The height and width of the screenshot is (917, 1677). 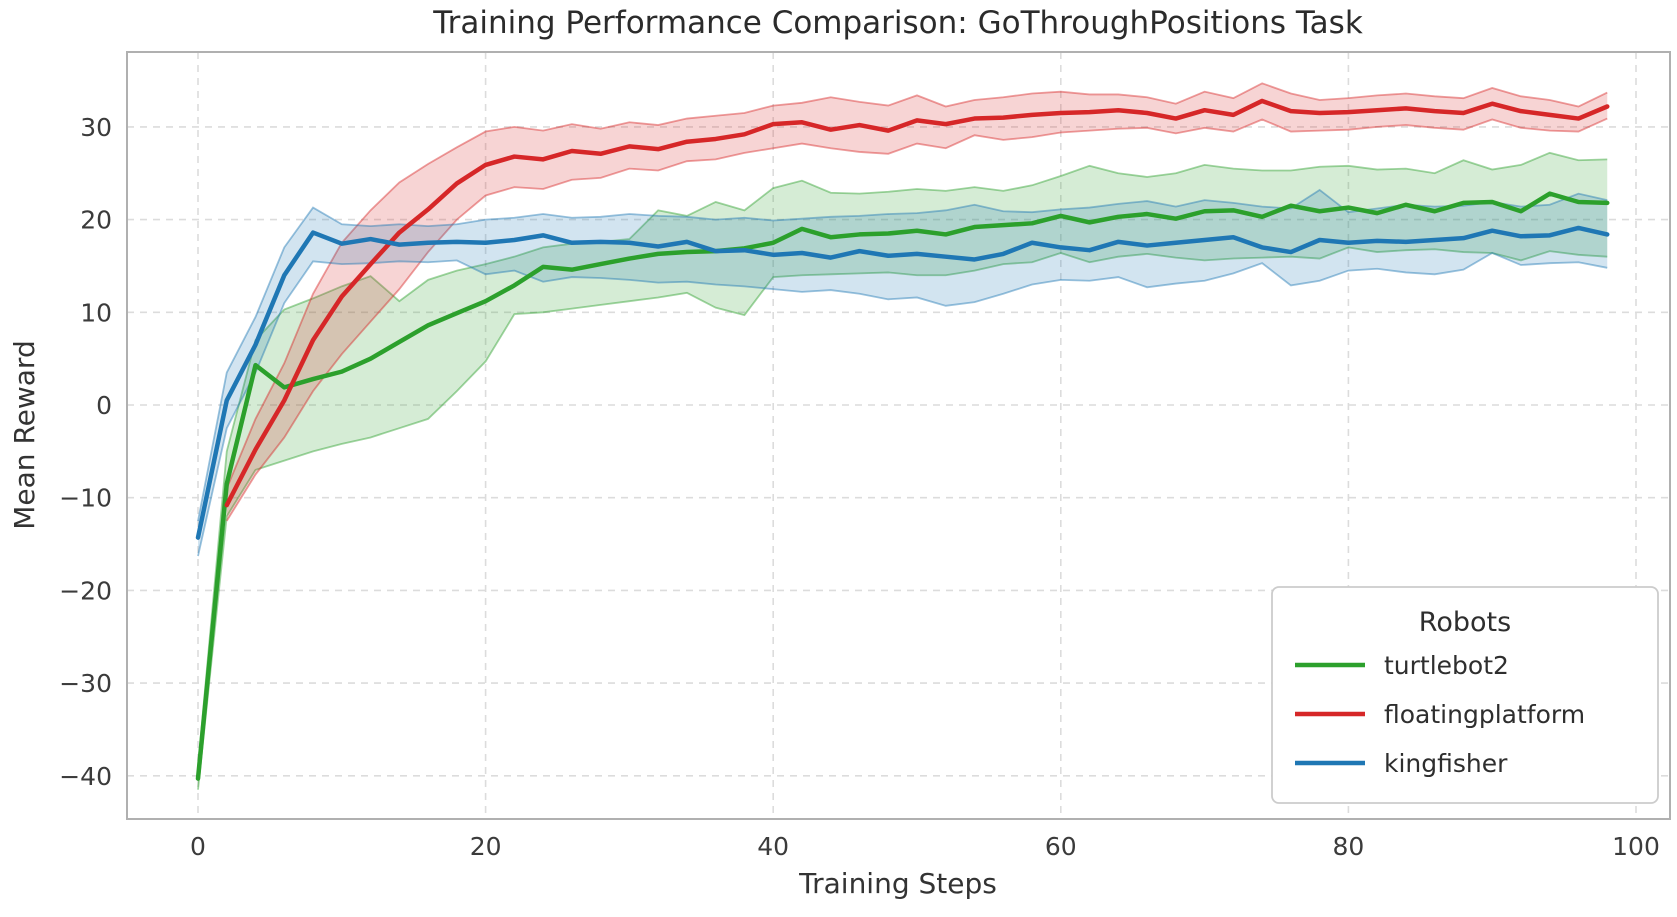 What do you see at coordinates (85, 776) in the screenshot?
I see `y-tick-label: −40` at bounding box center [85, 776].